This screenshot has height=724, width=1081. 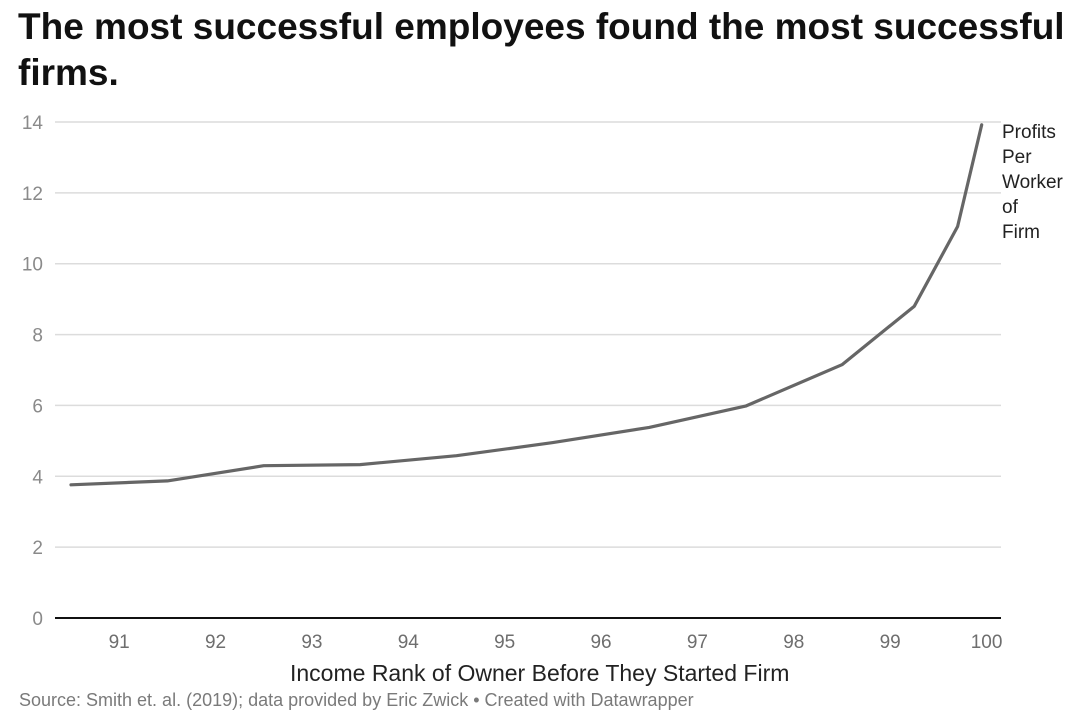 What do you see at coordinates (600, 642) in the screenshot?
I see `x-tick-label: 96` at bounding box center [600, 642].